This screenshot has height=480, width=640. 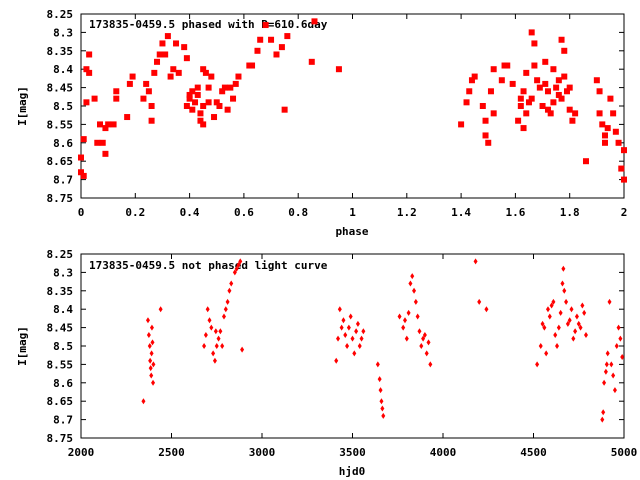 What do you see at coordinates (60, 254) in the screenshot?
I see `unphased-y-tick-label: 8.25` at bounding box center [60, 254].